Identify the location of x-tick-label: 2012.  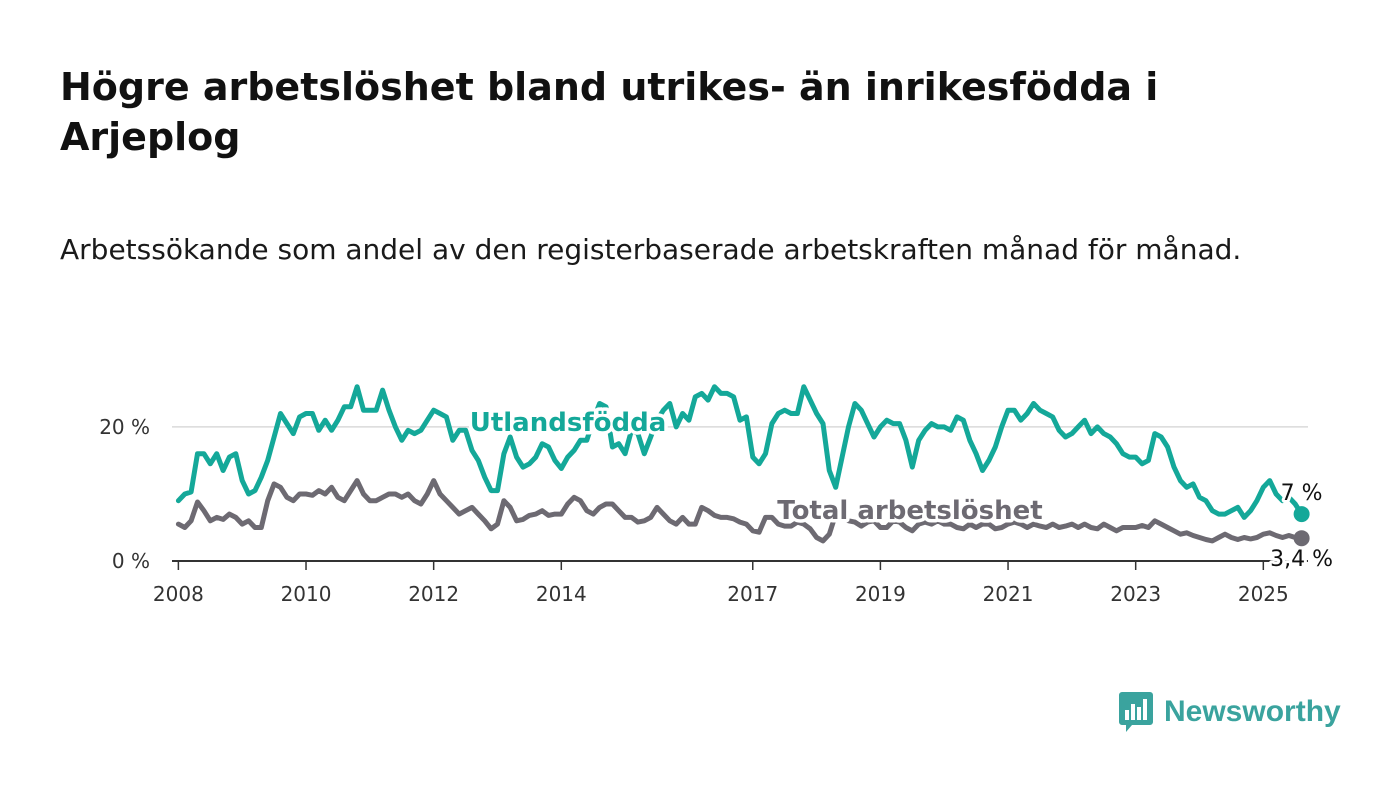
(433, 594).